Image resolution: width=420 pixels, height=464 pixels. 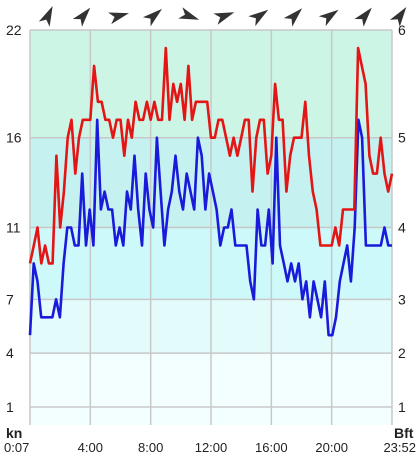 What do you see at coordinates (14, 433) in the screenshot?
I see `left-axis-unit: kn` at bounding box center [14, 433].